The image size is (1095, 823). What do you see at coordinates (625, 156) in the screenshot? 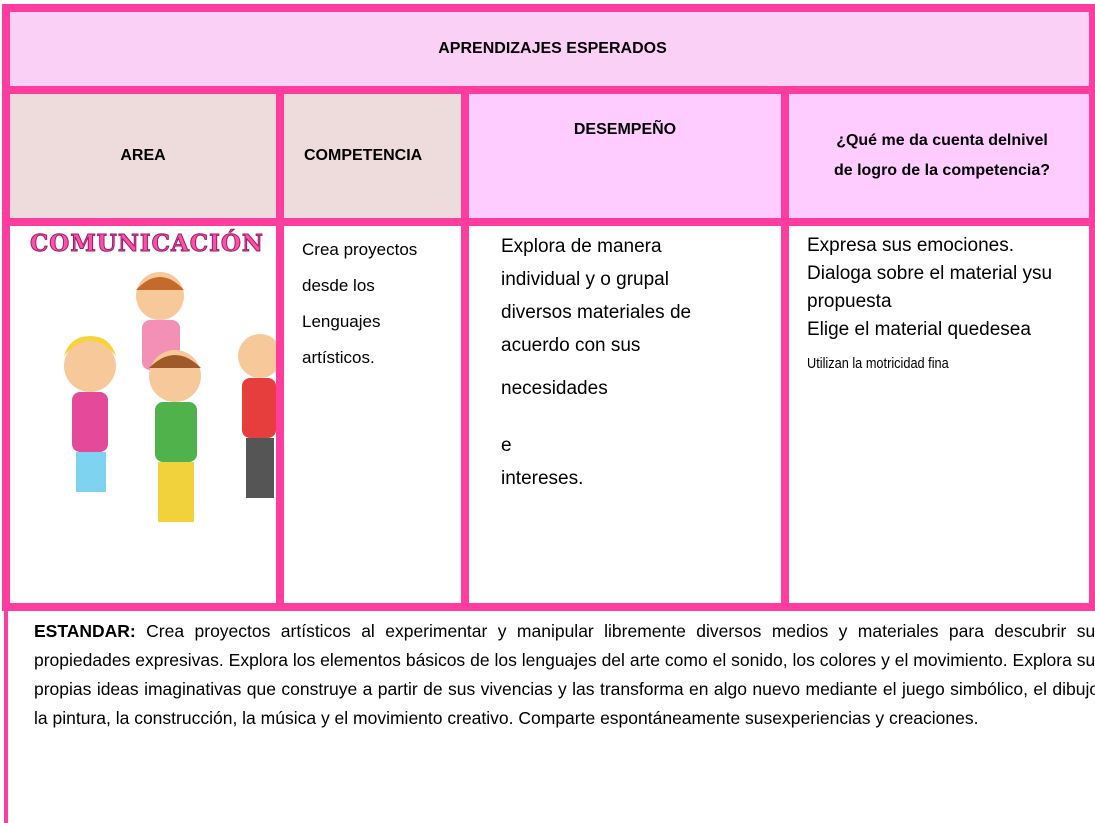
I see `header-cell: DESEMPEÑO` at bounding box center [625, 156].